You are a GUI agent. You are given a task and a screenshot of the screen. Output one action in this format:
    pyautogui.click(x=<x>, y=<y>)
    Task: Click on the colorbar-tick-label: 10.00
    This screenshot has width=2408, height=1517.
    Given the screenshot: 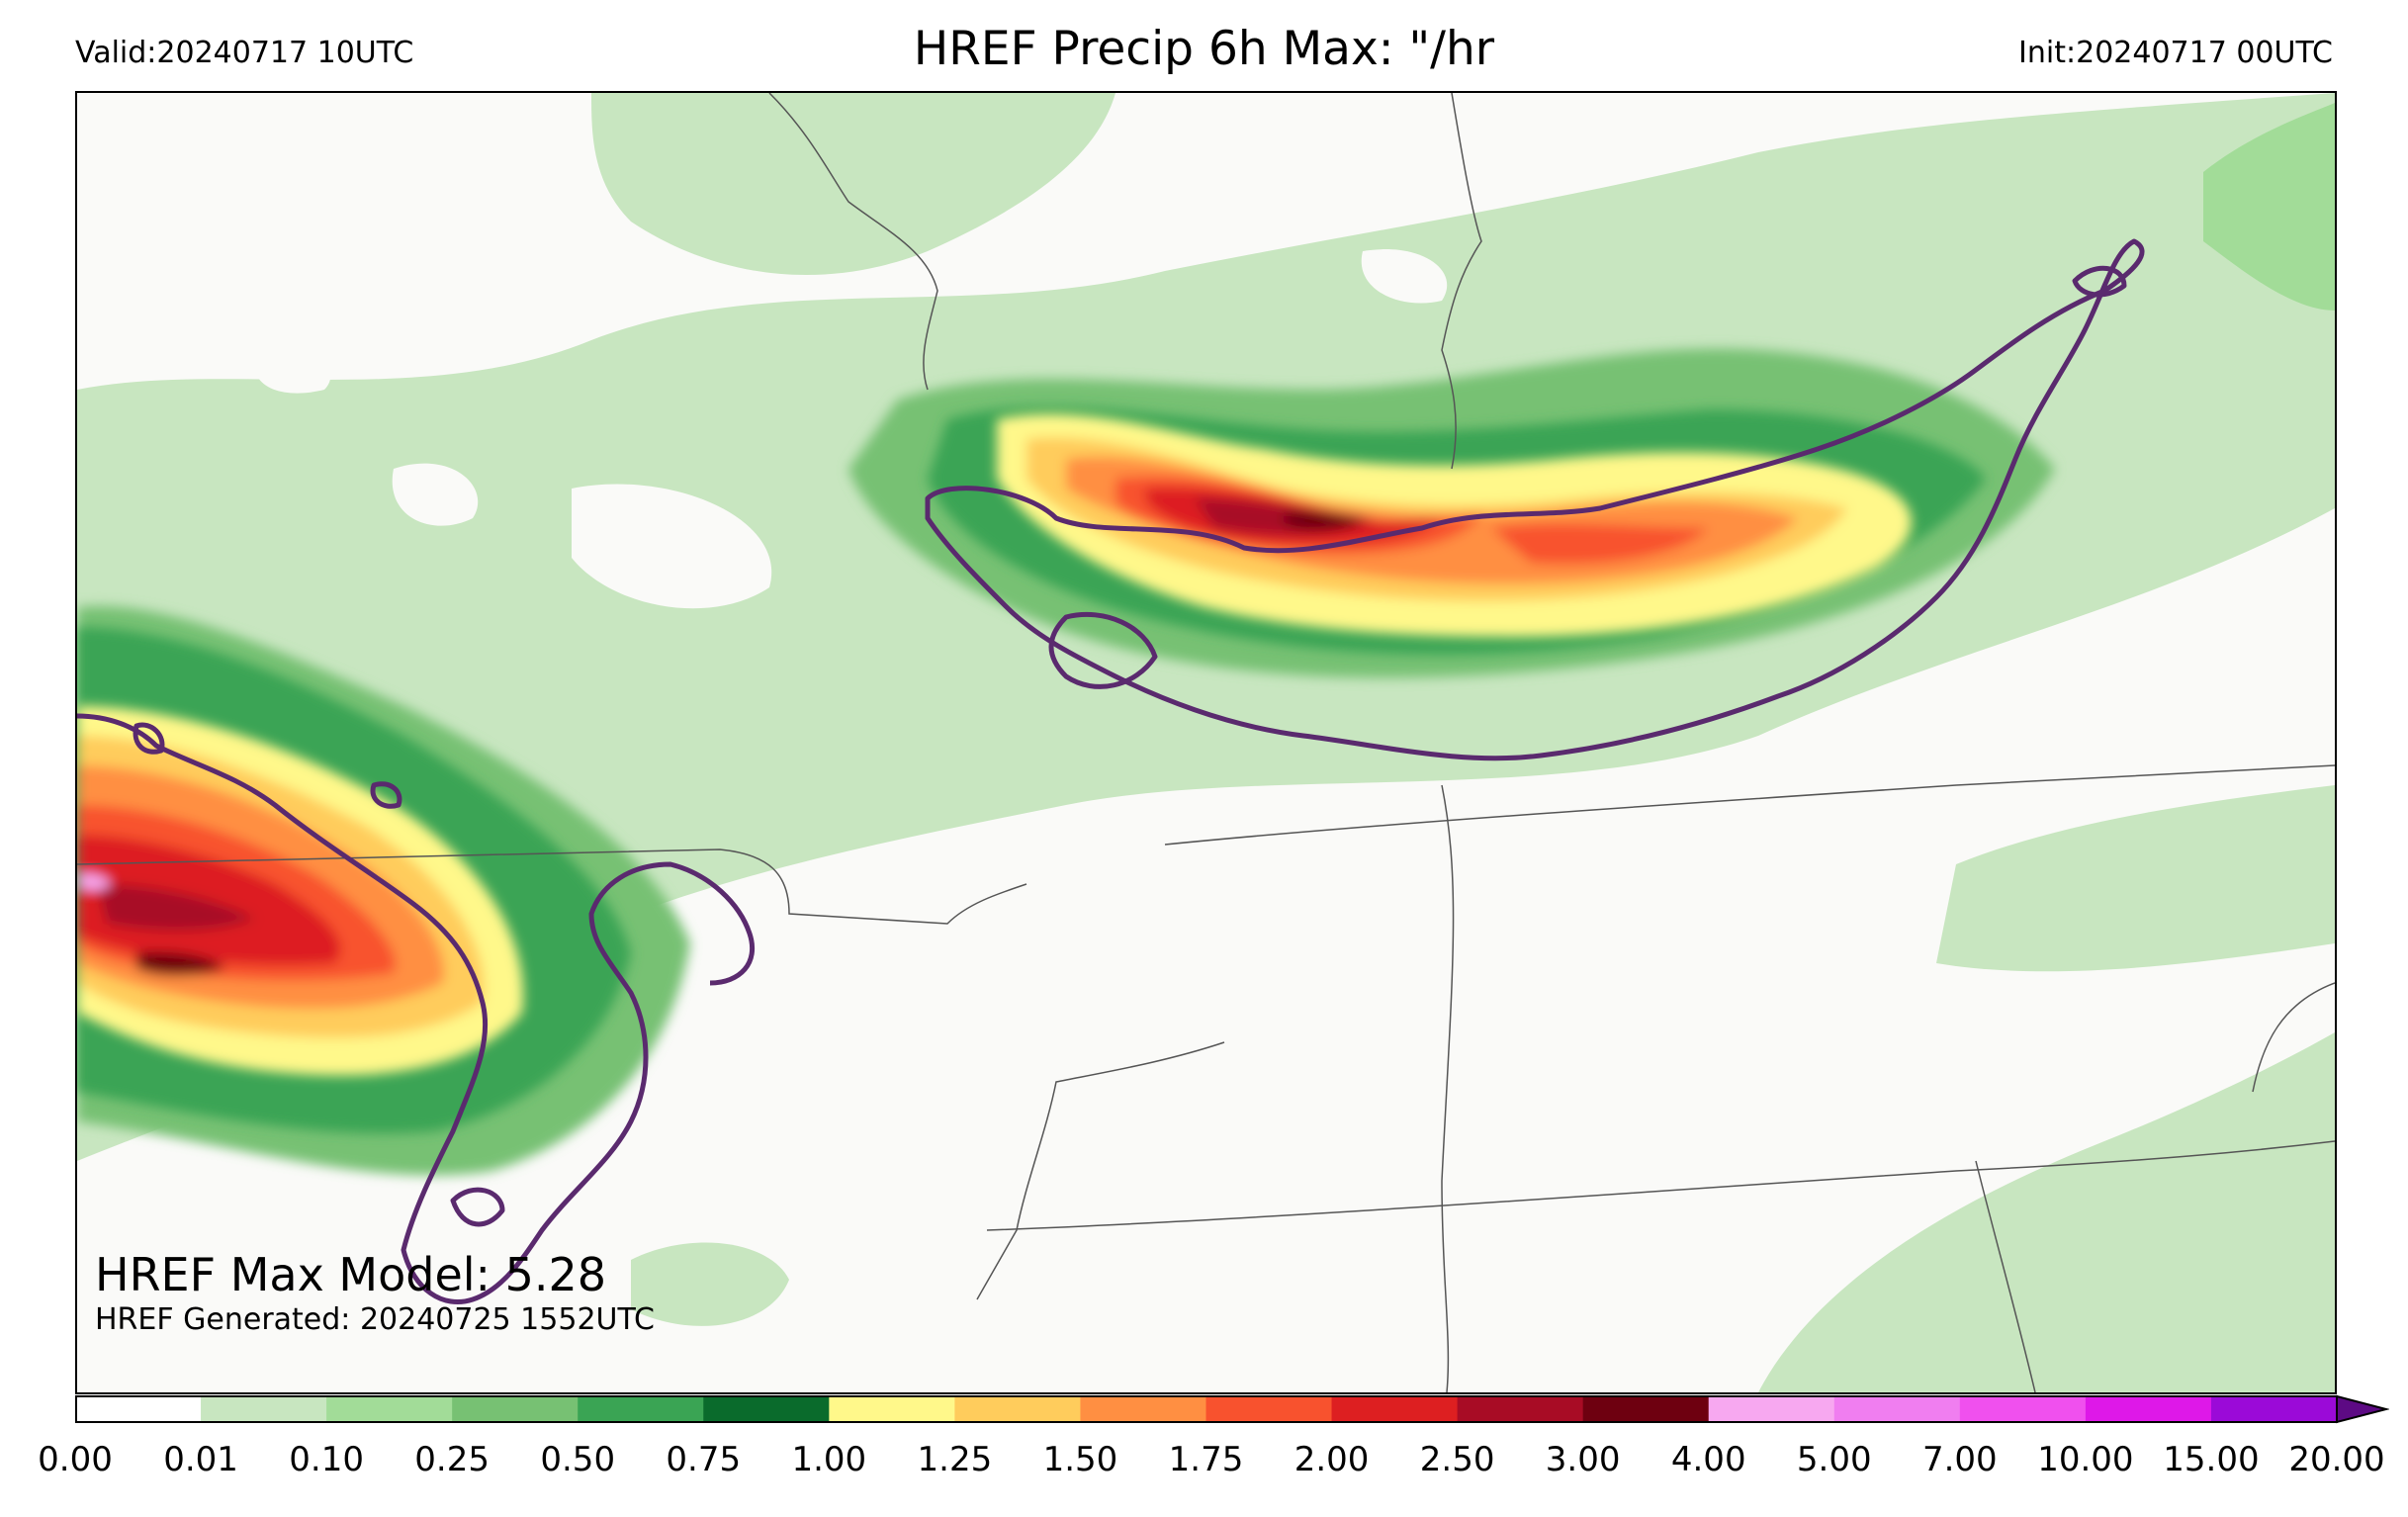 What is the action you would take?
    pyautogui.click(x=2085, y=1459)
    